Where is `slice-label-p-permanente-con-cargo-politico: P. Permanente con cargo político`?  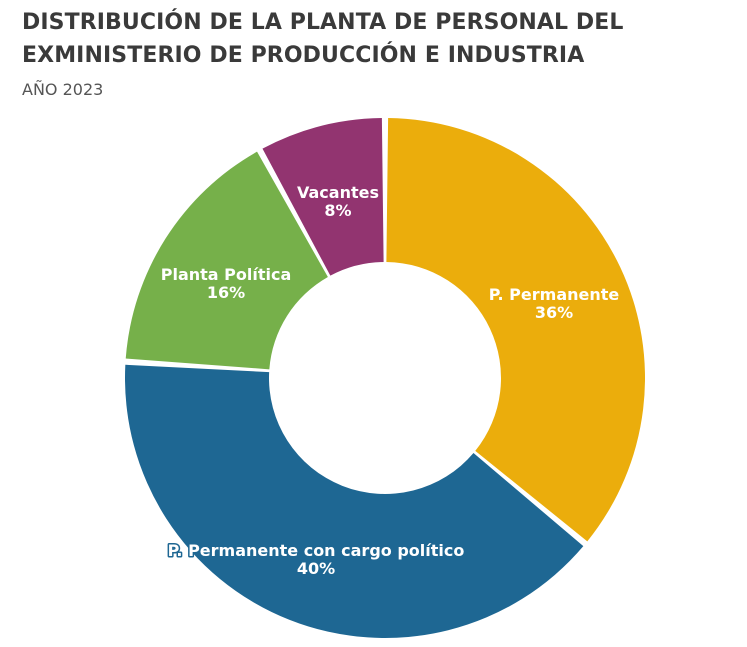 slice-label-p-permanente-con-cargo-politico: P. Permanente con cargo político is located at coordinates (316, 550).